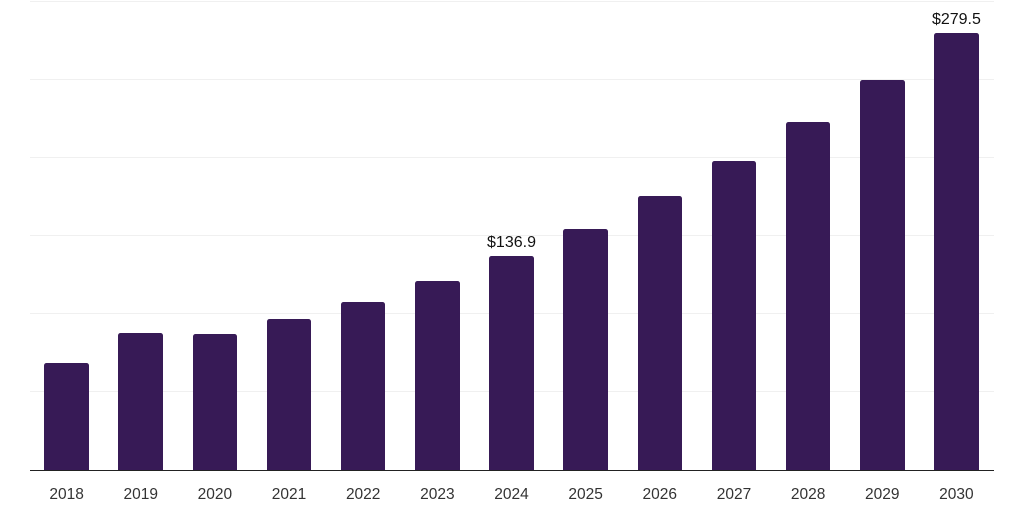  I want to click on x-tick-label-2024: 2024, so click(511, 494).